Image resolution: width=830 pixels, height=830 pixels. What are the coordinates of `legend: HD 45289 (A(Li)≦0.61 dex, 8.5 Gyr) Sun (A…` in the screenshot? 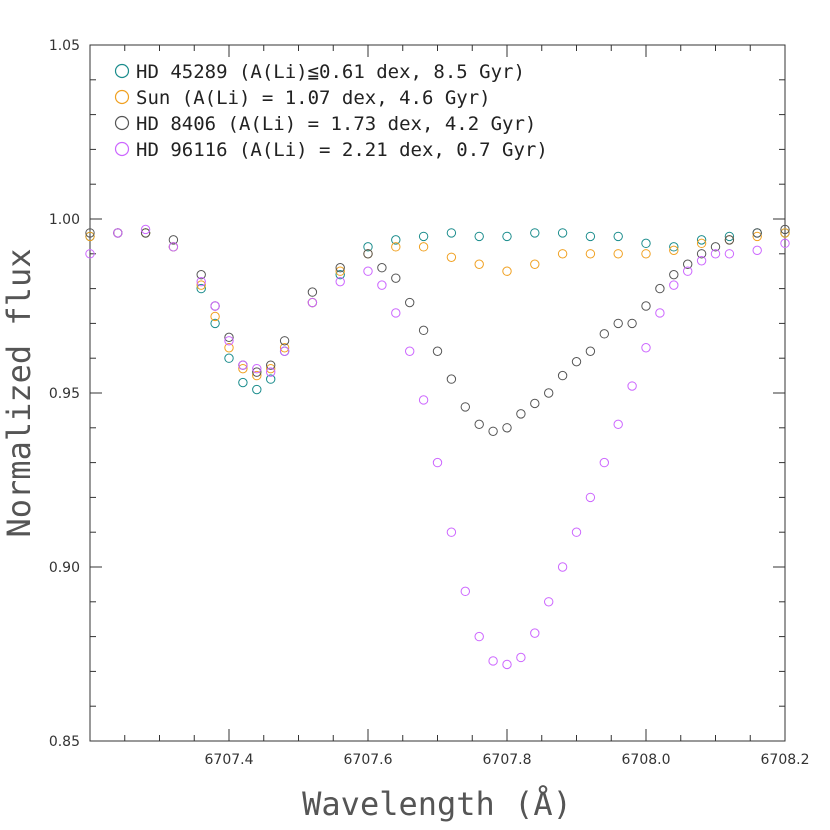 It's located at (331, 111).